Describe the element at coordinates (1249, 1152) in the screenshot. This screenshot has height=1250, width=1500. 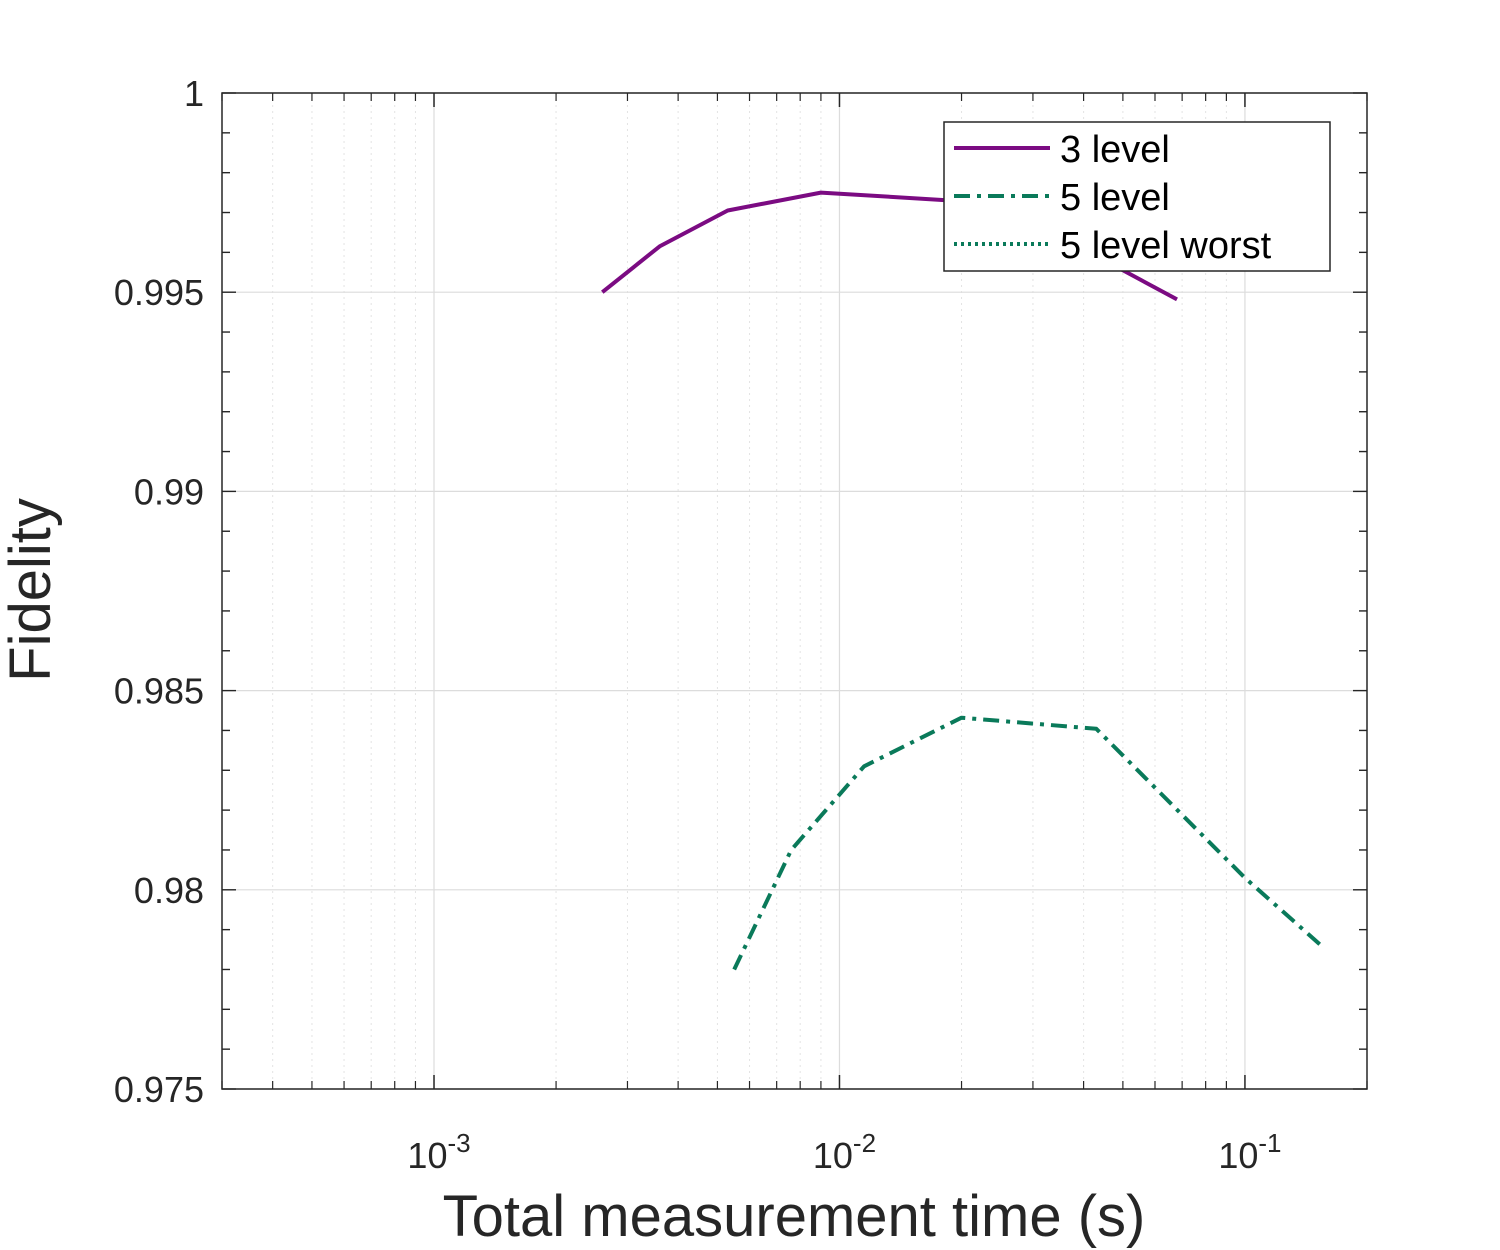
I see `x-tick-label: 10⁻¹` at that location.